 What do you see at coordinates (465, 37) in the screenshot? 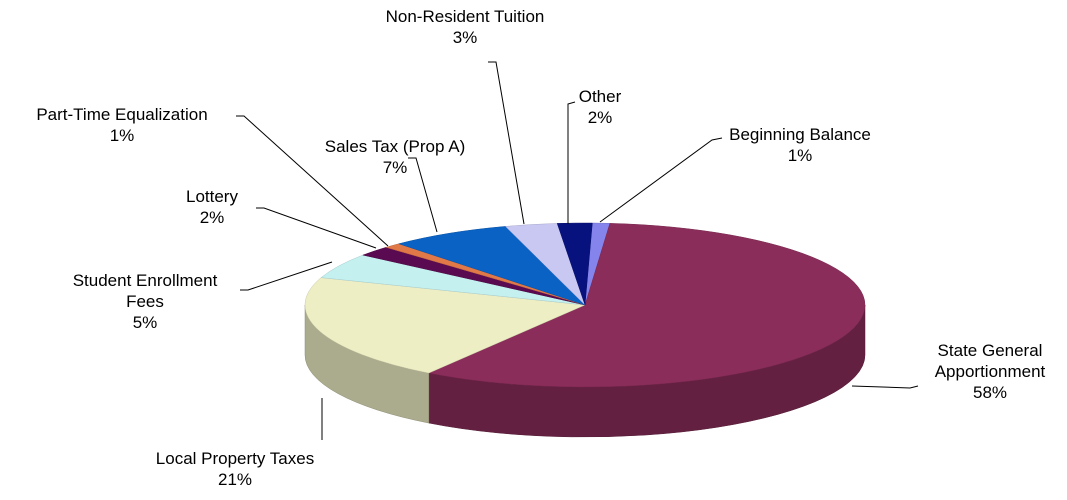
I see `value-label: 3%` at bounding box center [465, 37].